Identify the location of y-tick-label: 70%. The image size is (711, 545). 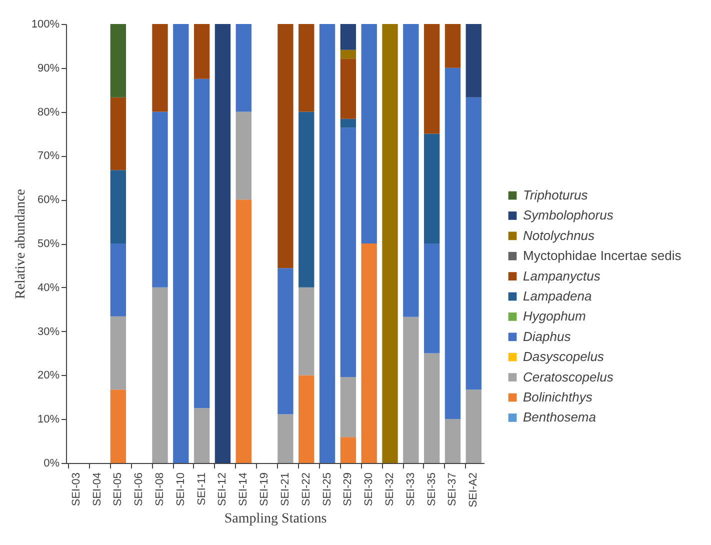
(48, 156).